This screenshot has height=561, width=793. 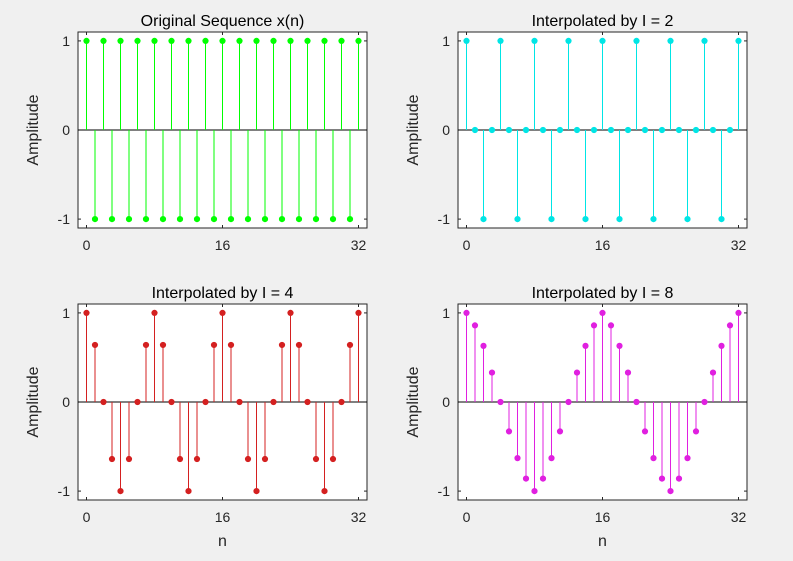 I want to click on x-tick-label: 16, so click(x=603, y=517).